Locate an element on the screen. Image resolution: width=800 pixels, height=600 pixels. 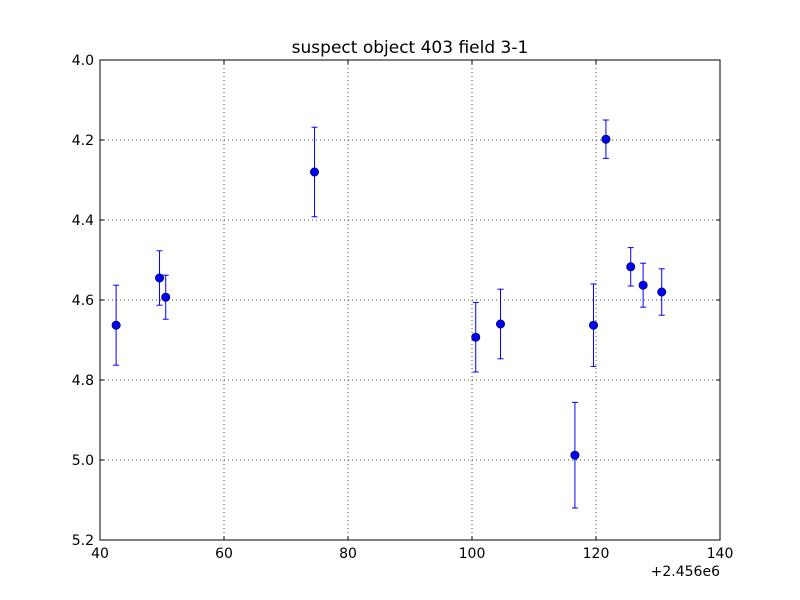
y-tick-label: 4.4 is located at coordinates (83, 221).